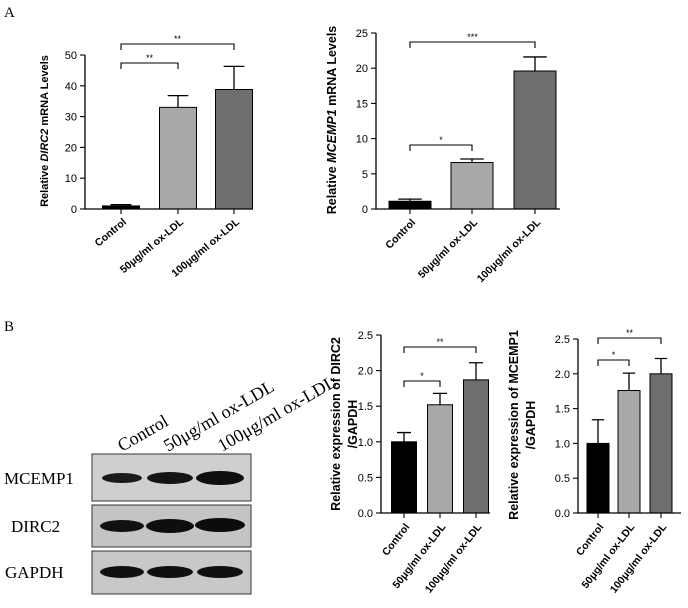 This screenshot has height=608, width=688. I want to click on y-axis-label-line-0: Relative expression of MCEMP1, so click(514, 425).